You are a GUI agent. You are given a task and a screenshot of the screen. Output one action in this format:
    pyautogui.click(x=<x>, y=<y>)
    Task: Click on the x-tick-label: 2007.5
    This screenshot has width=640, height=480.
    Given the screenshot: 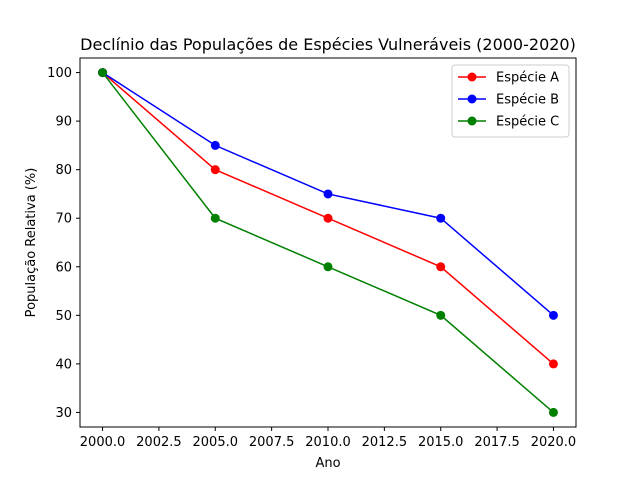 What is the action you would take?
    pyautogui.click(x=272, y=442)
    